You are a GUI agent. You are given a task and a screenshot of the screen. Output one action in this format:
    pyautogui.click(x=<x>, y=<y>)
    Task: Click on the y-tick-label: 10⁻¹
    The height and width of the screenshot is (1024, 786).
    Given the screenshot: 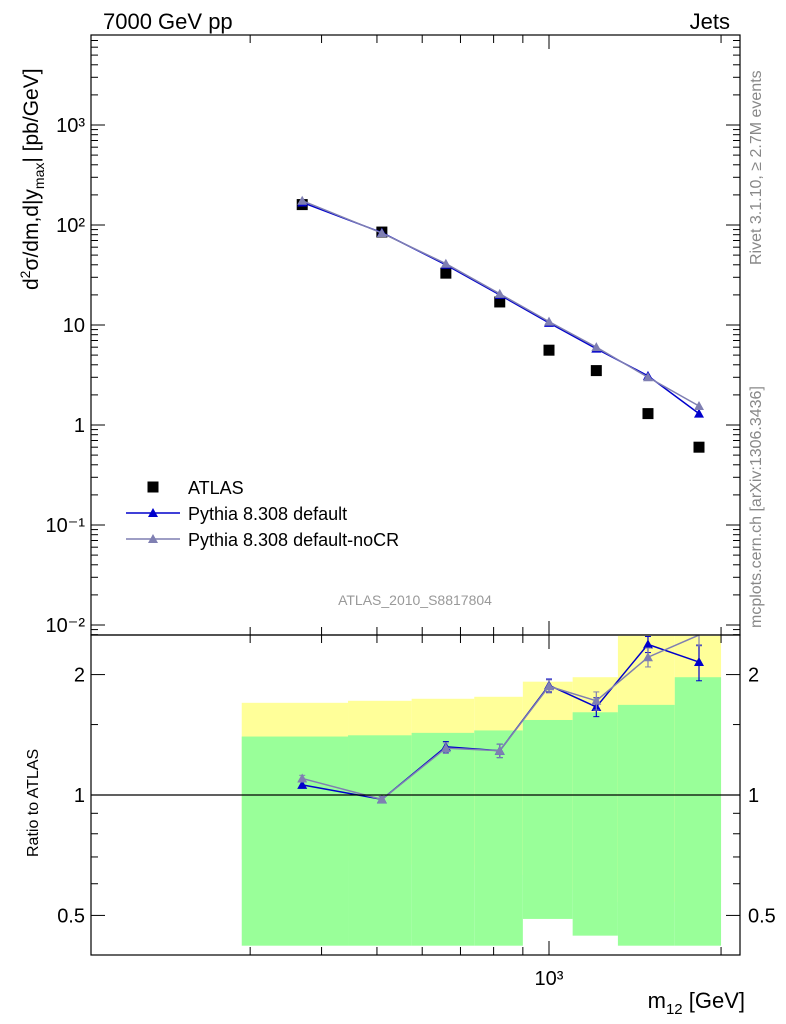 What is the action you would take?
    pyautogui.click(x=66, y=526)
    